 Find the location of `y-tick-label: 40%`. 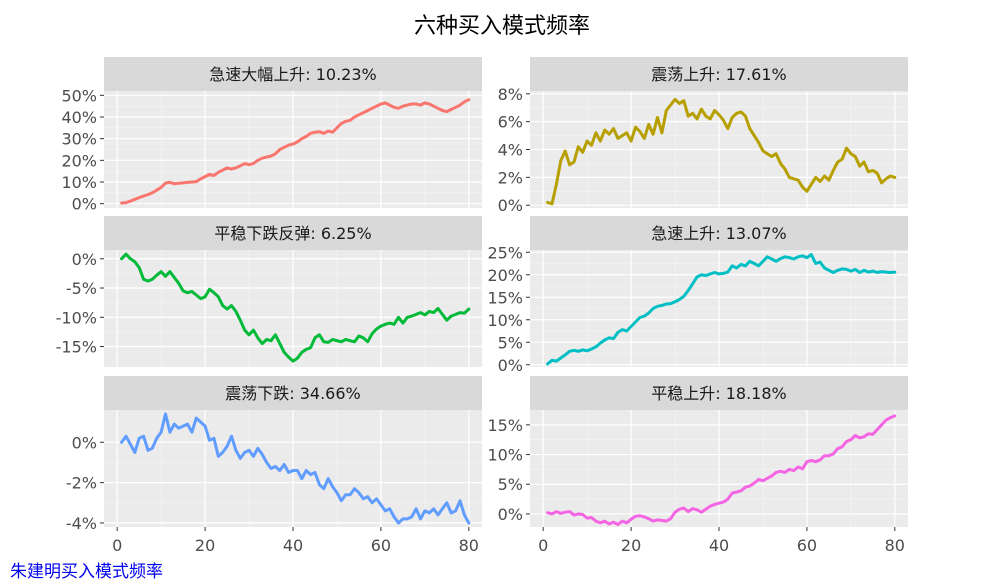

y-tick-label: 40% is located at coordinates (79, 117).